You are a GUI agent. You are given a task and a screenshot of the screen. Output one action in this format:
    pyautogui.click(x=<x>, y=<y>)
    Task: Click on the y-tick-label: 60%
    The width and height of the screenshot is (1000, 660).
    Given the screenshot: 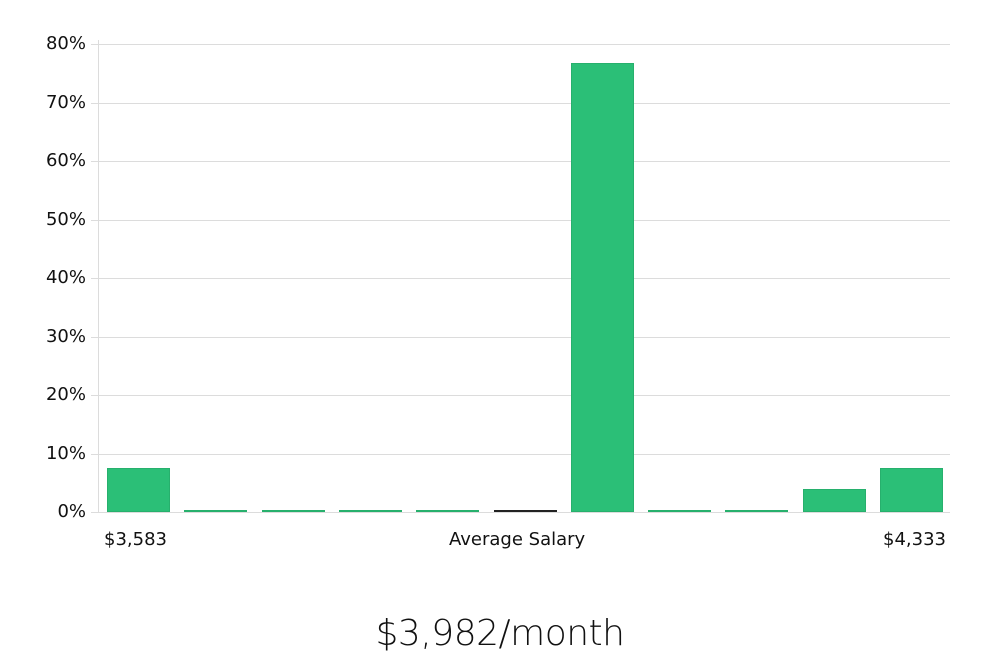 What is the action you would take?
    pyautogui.click(x=65, y=160)
    